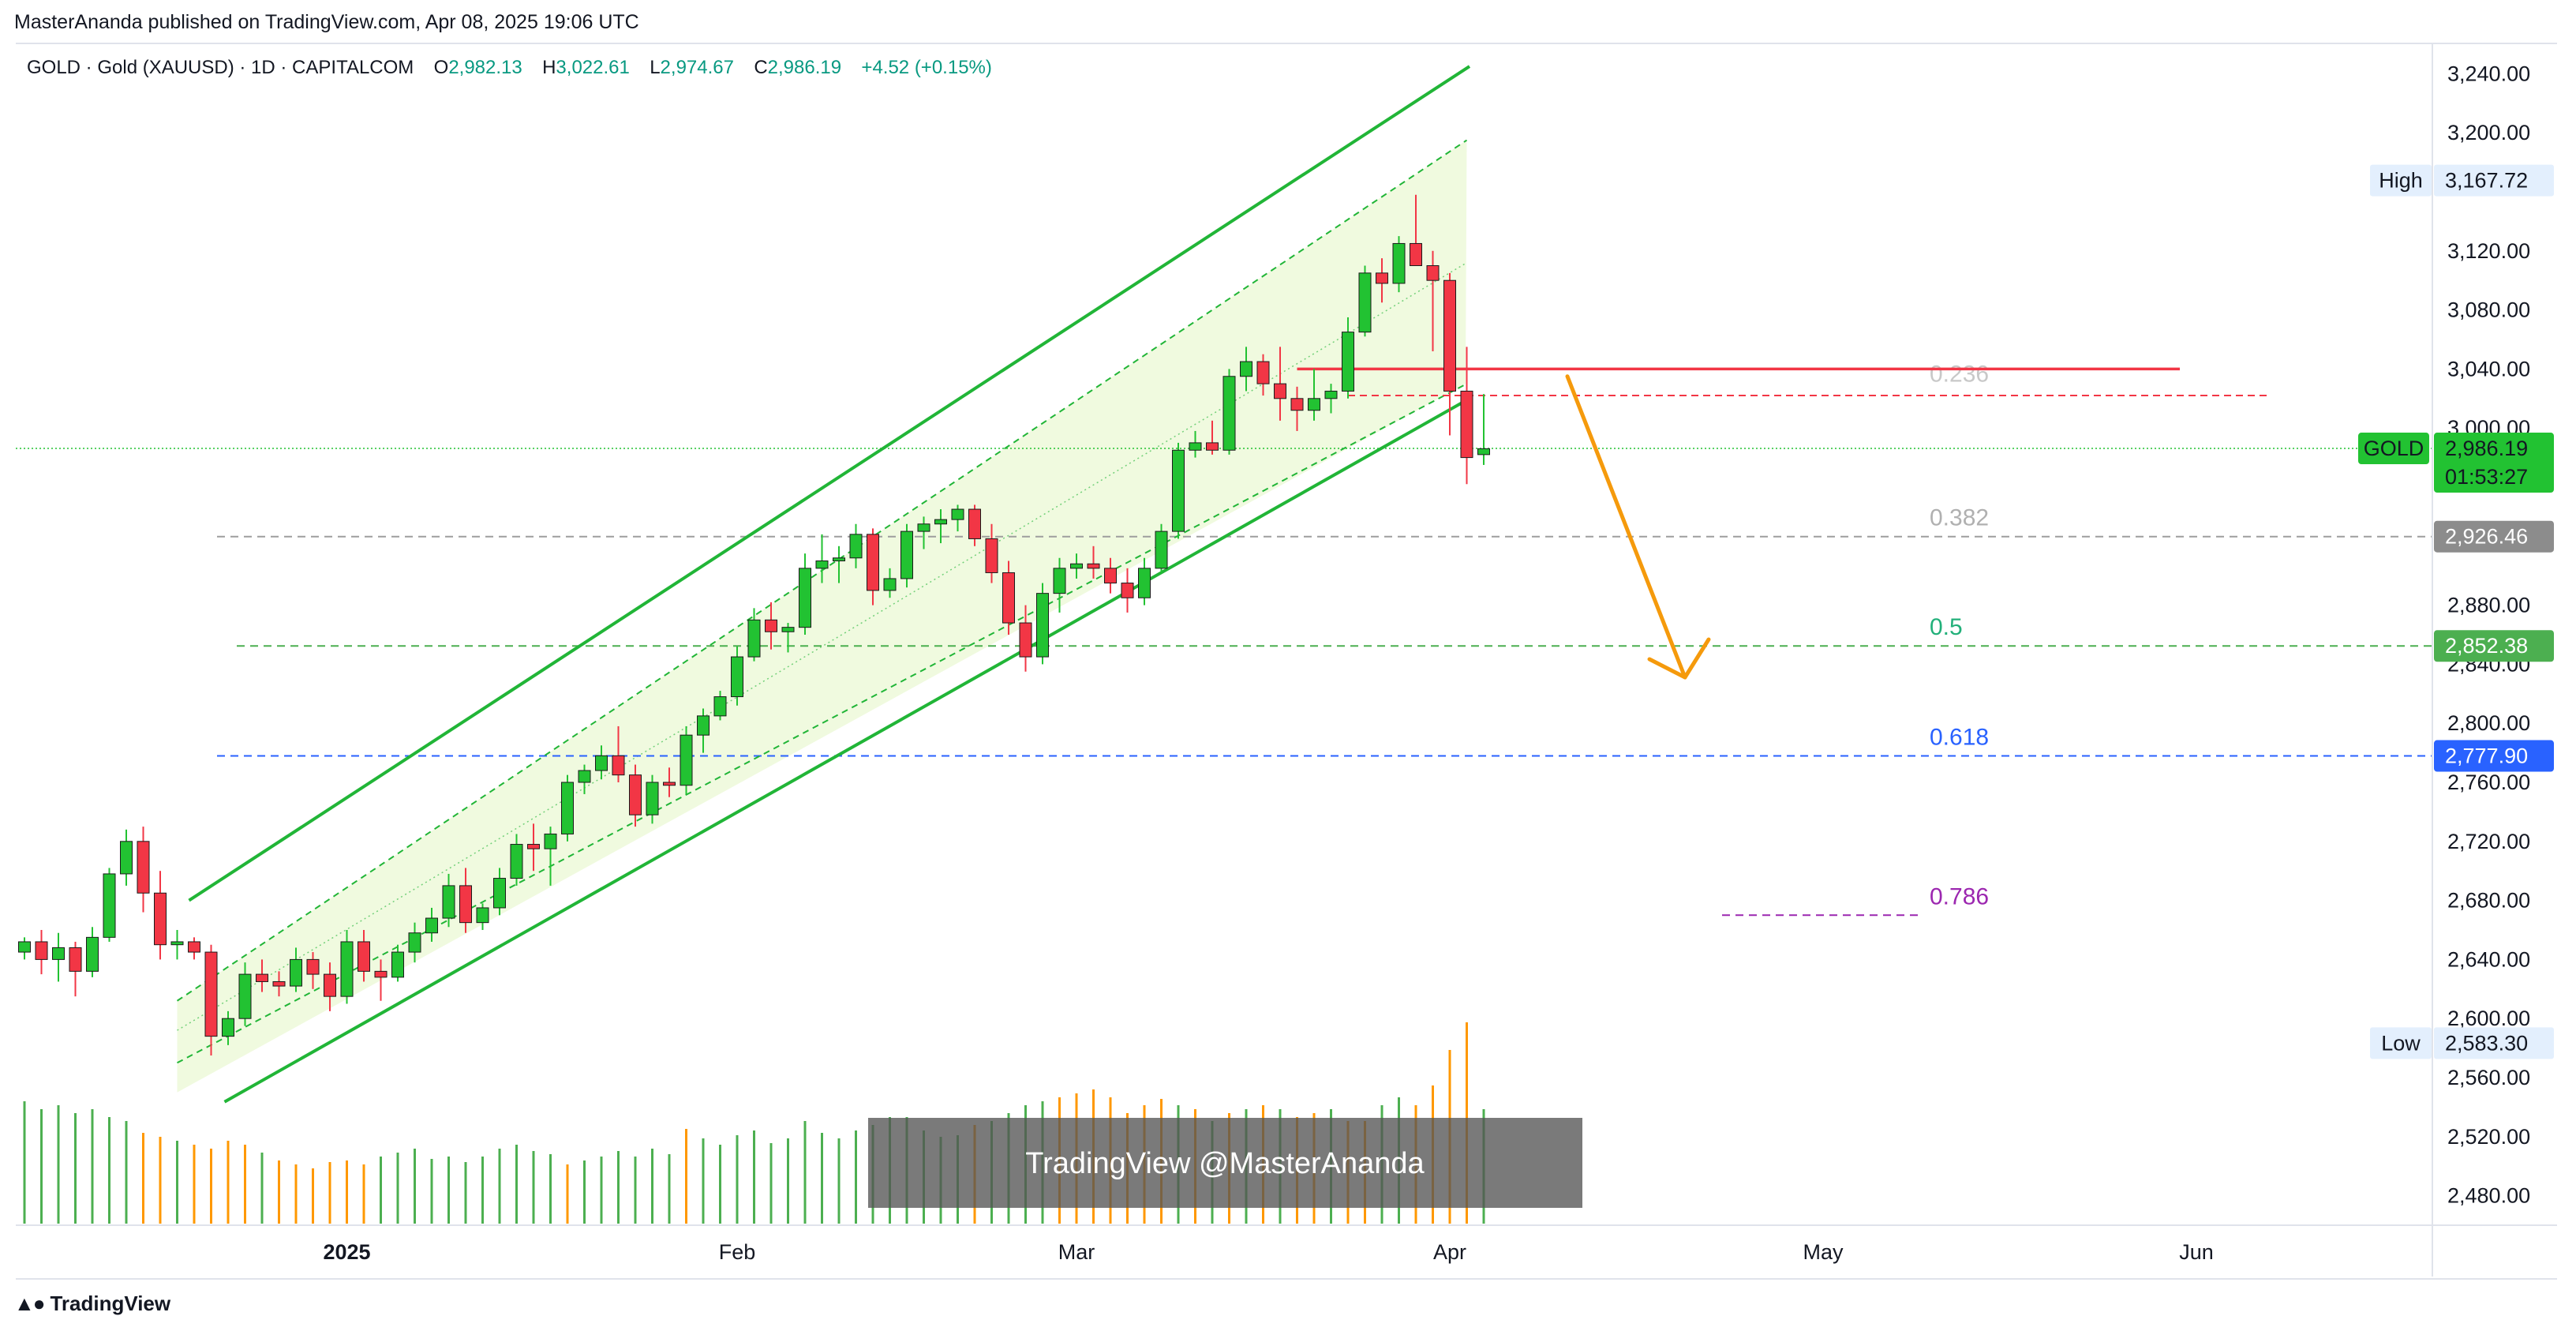 The image size is (2576, 1331). I want to click on y-tick-label: 2,760.00, so click(2488, 782).